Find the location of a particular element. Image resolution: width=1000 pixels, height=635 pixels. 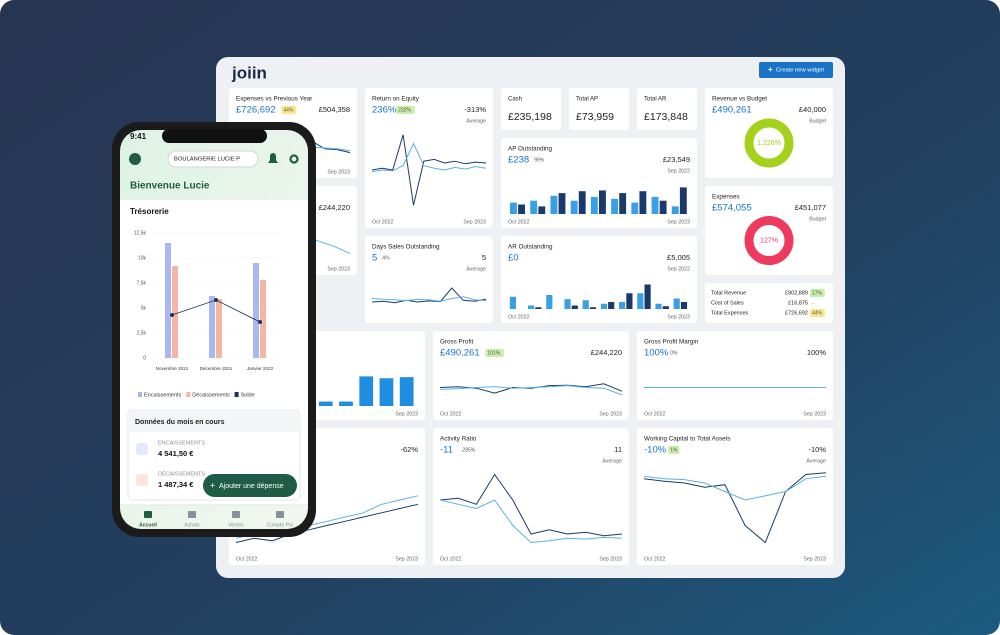

tab-label: Compte Pro is located at coordinates (280, 525).